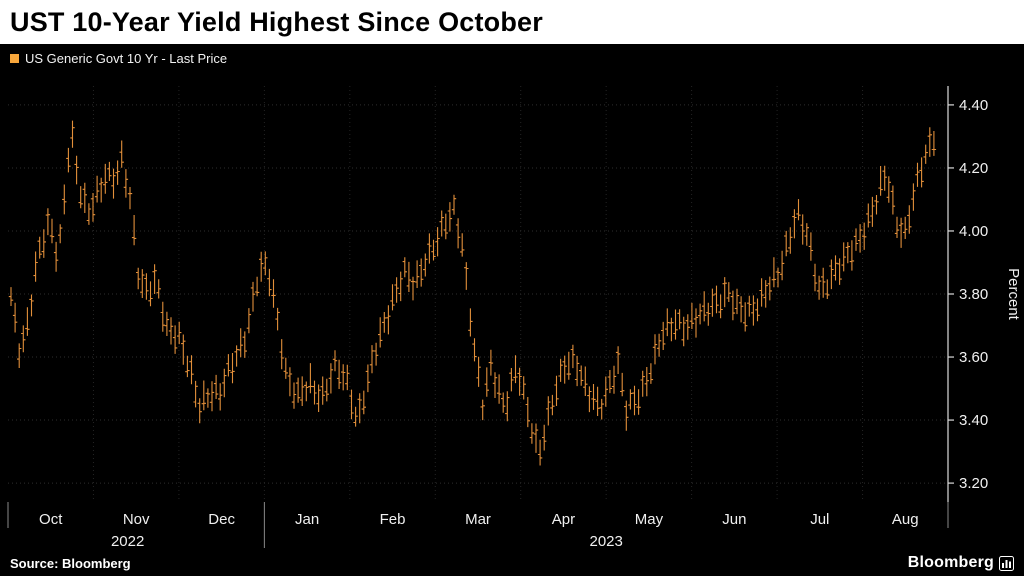  What do you see at coordinates (973, 231) in the screenshot?
I see `svg-text: 4.00` at bounding box center [973, 231].